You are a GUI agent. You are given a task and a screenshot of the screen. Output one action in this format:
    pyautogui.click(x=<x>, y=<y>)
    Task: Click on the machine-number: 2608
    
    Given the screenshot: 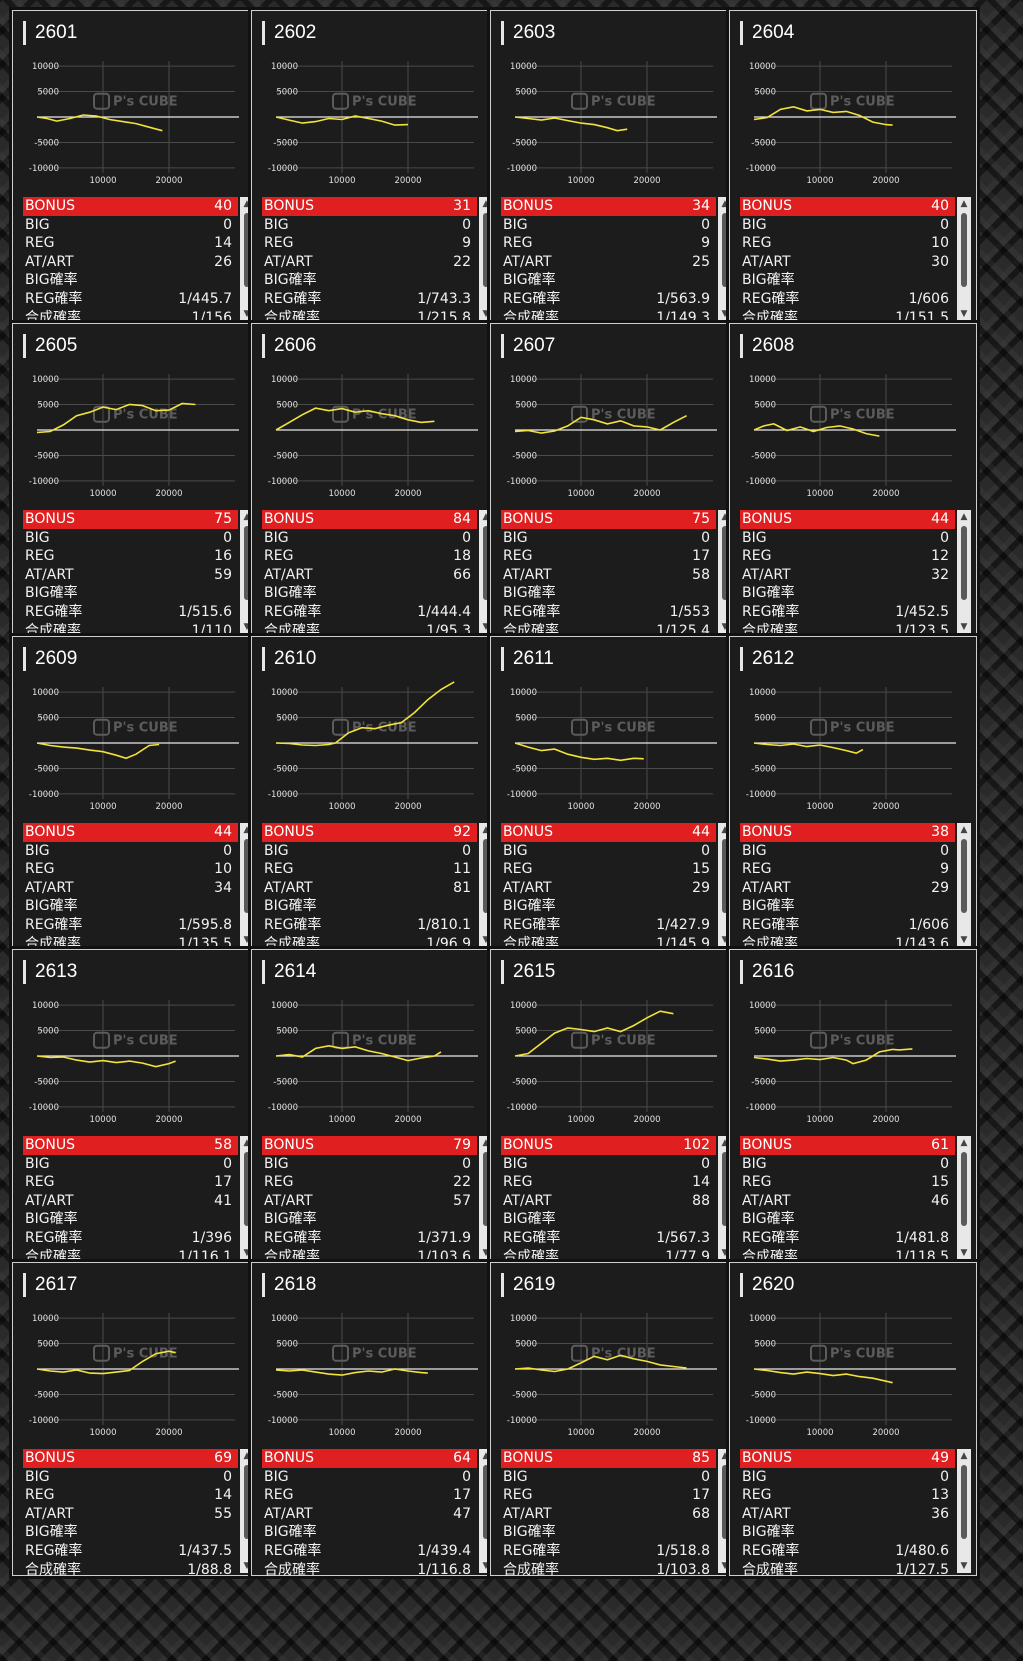 What is the action you would take?
    pyautogui.click(x=767, y=346)
    